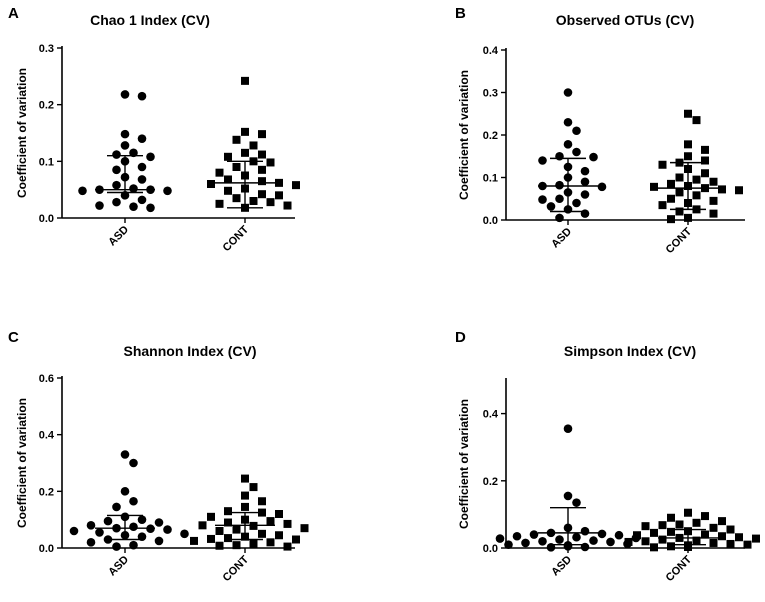 Image resolution: width=765 pixels, height=602 pixels. What do you see at coordinates (236, 568) in the screenshot?
I see `x-category-label: CONT` at bounding box center [236, 568].